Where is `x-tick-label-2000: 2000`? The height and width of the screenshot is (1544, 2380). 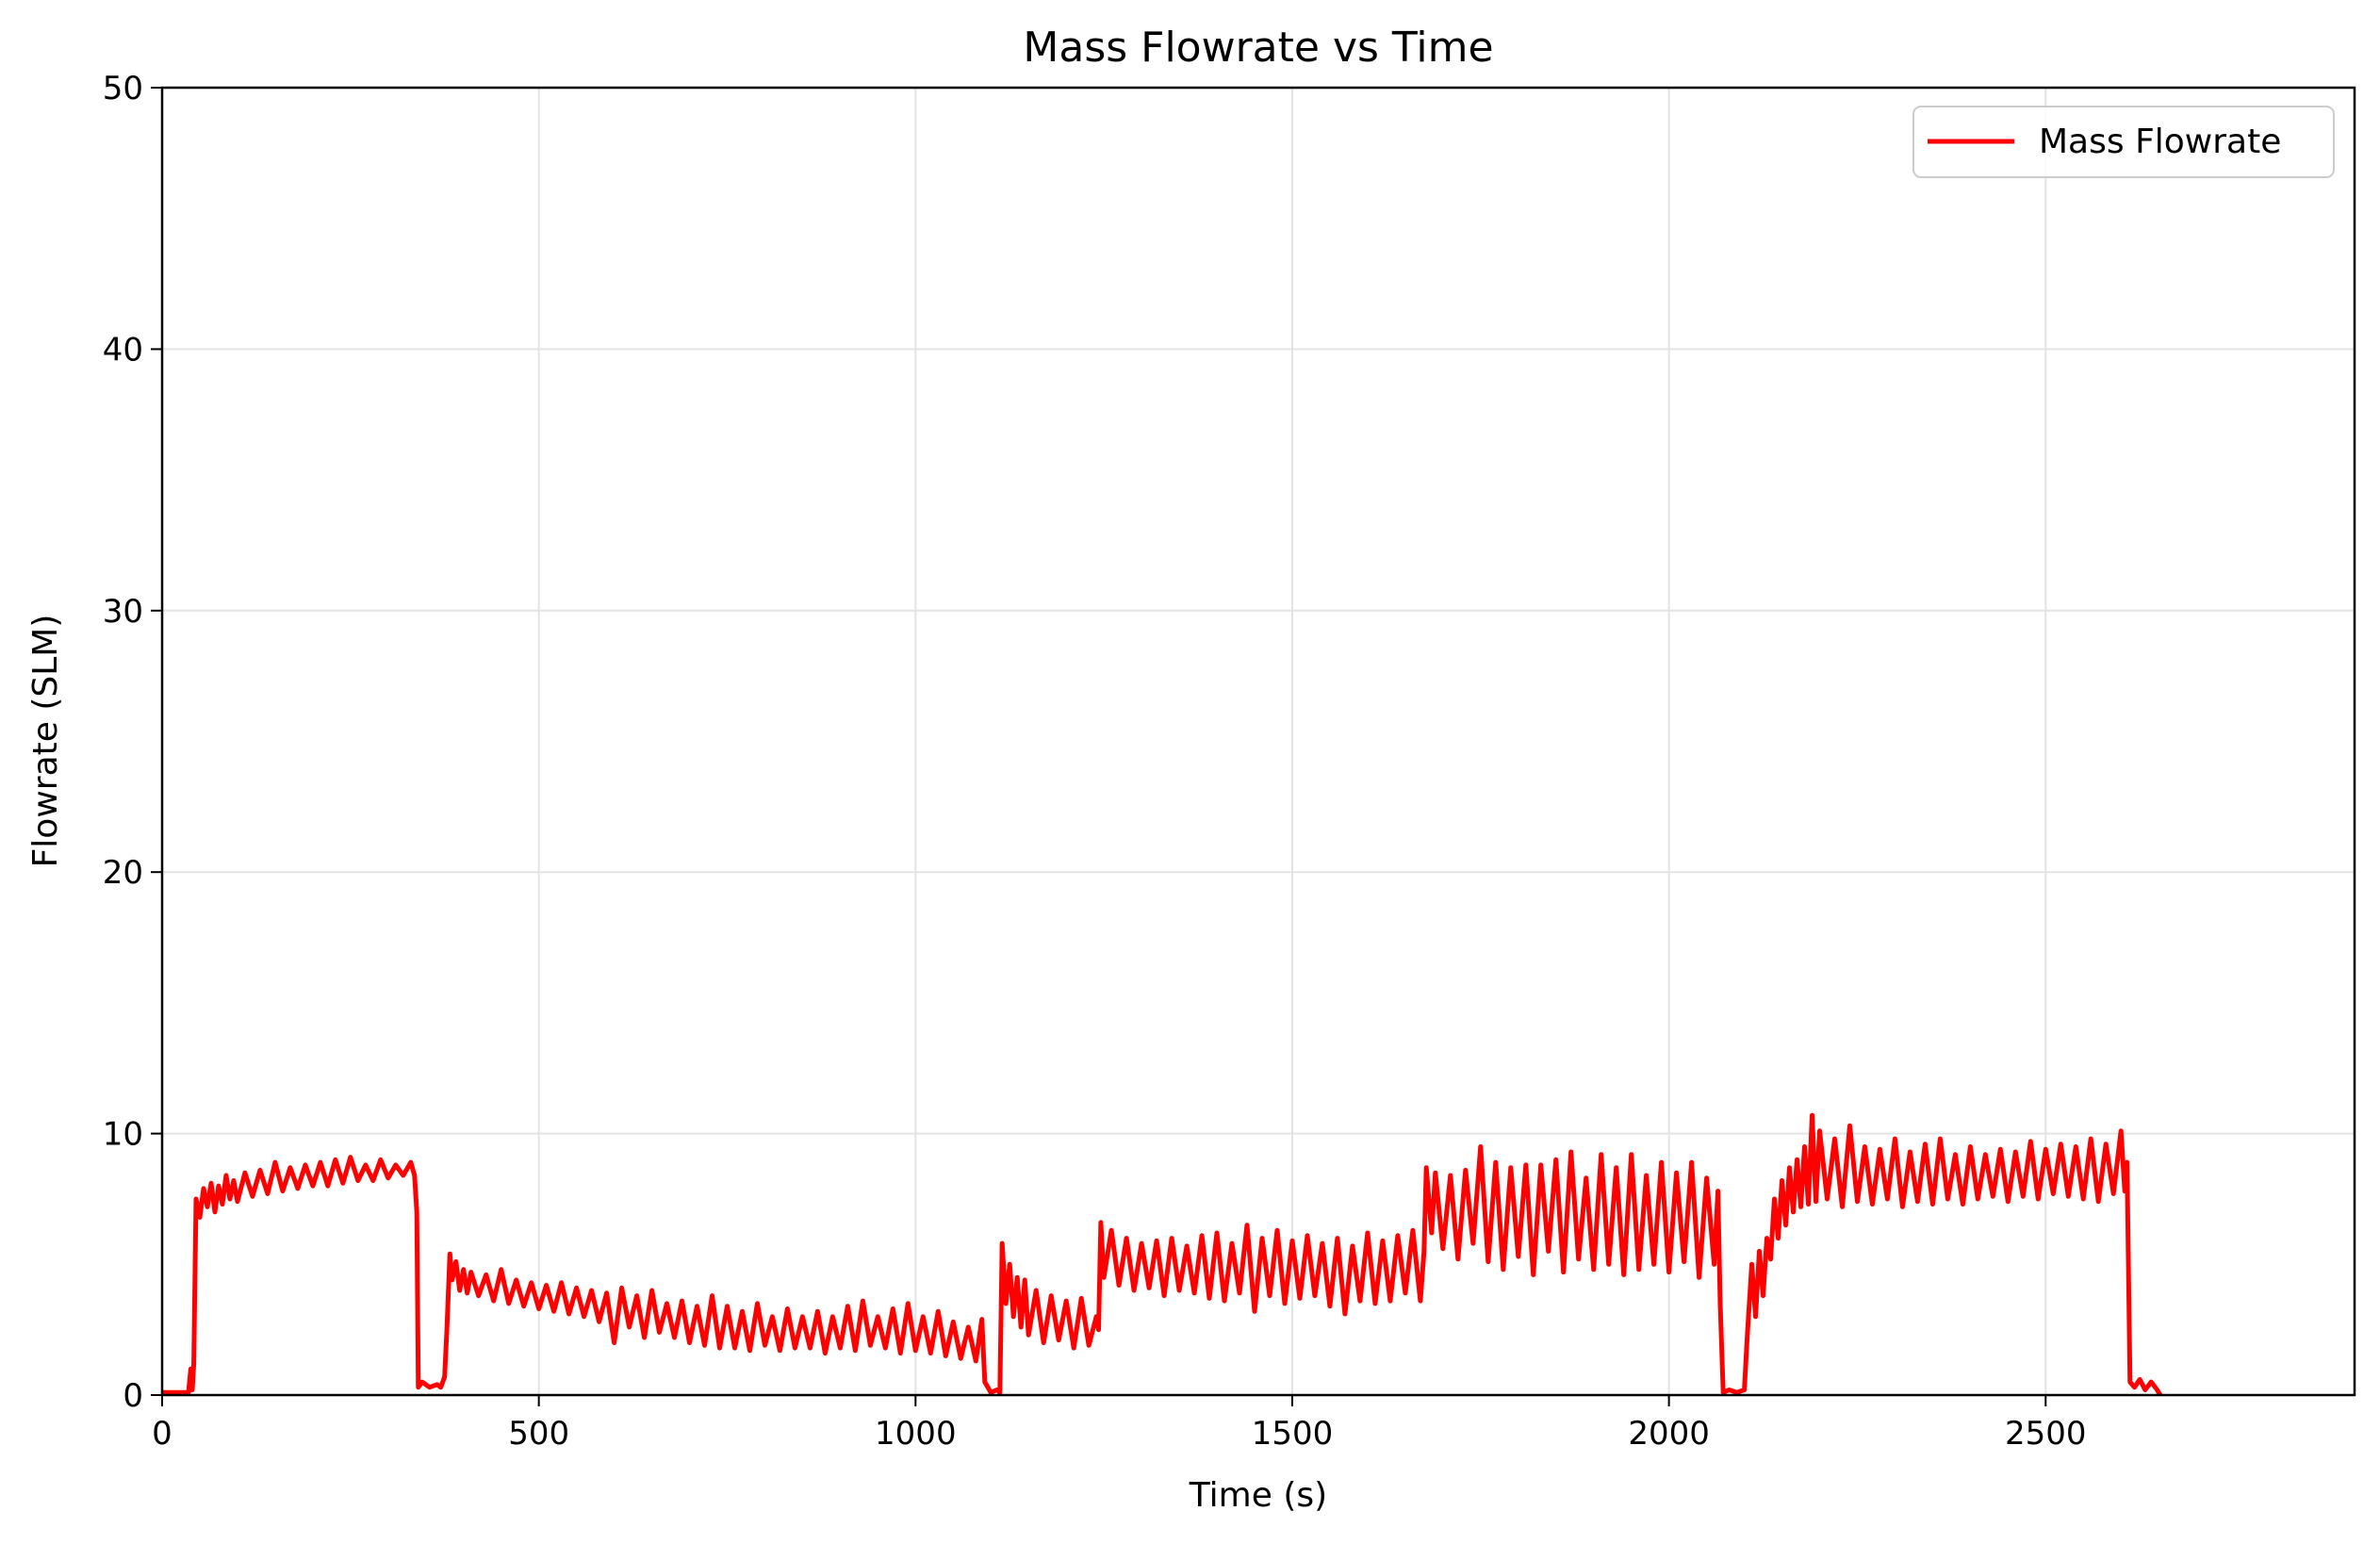
x-tick-label-2000: 2000 is located at coordinates (1669, 1434).